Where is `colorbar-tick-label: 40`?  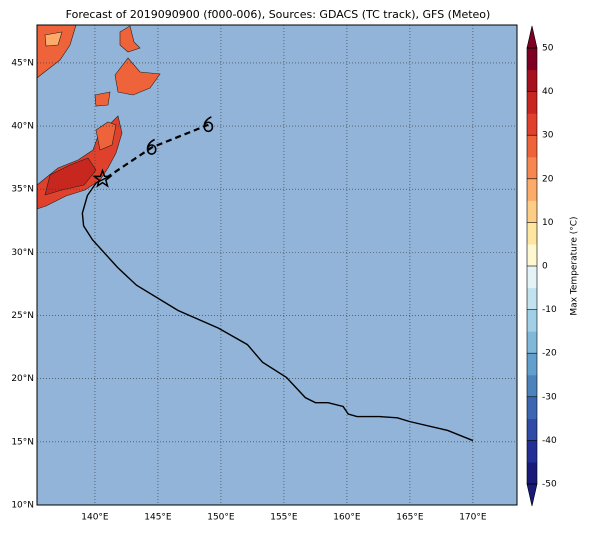
colorbar-tick-label: 40 is located at coordinates (548, 92).